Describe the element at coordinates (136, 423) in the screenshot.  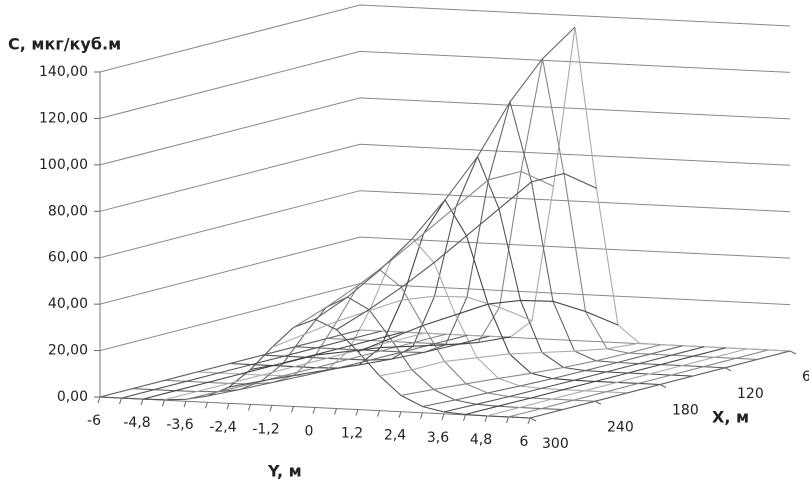
I see `lateral-tick-label: -4,8` at that location.